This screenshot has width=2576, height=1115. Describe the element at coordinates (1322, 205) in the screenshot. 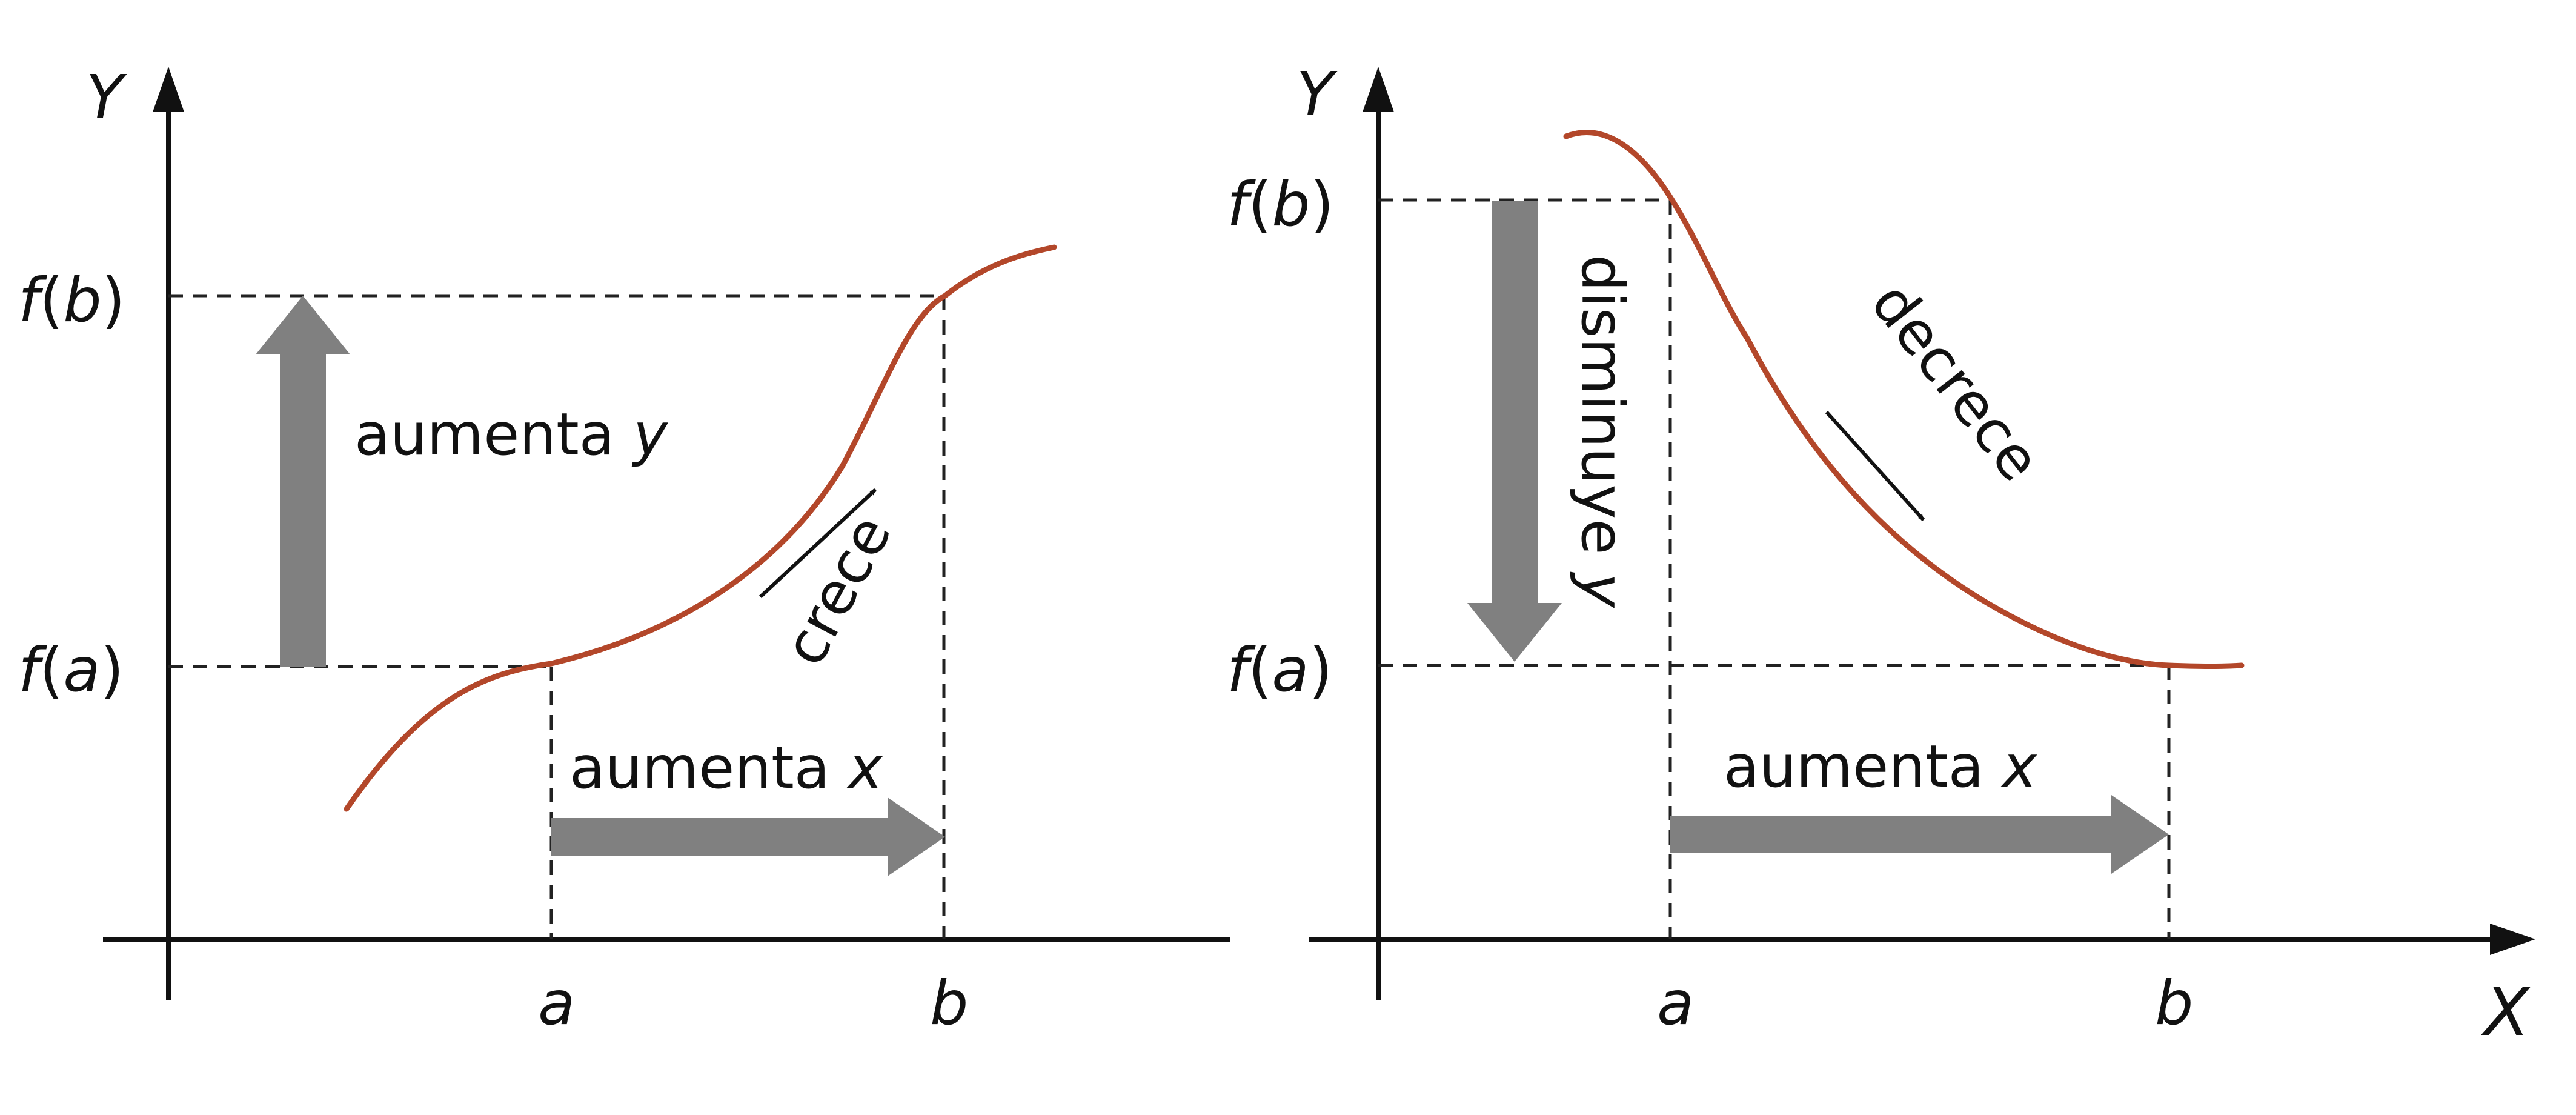

I see `right-fb-close: )` at that location.